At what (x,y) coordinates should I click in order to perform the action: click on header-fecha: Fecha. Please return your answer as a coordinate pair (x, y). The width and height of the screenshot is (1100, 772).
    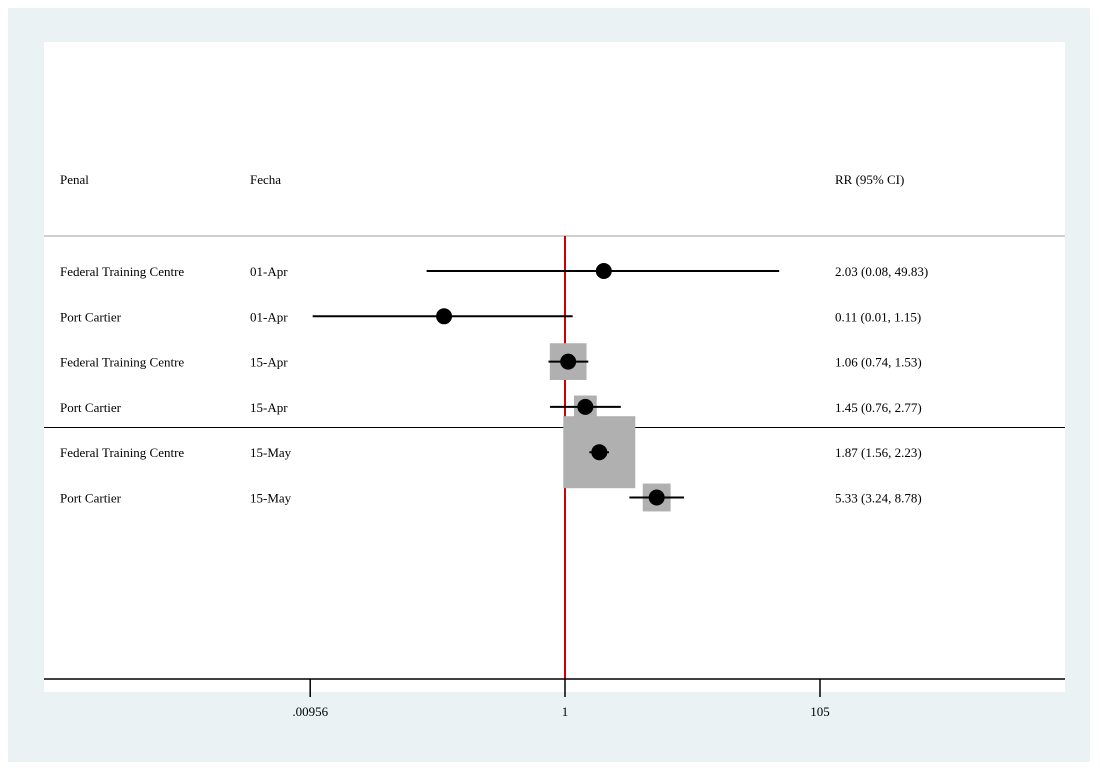
    Looking at the image, I should click on (265, 179).